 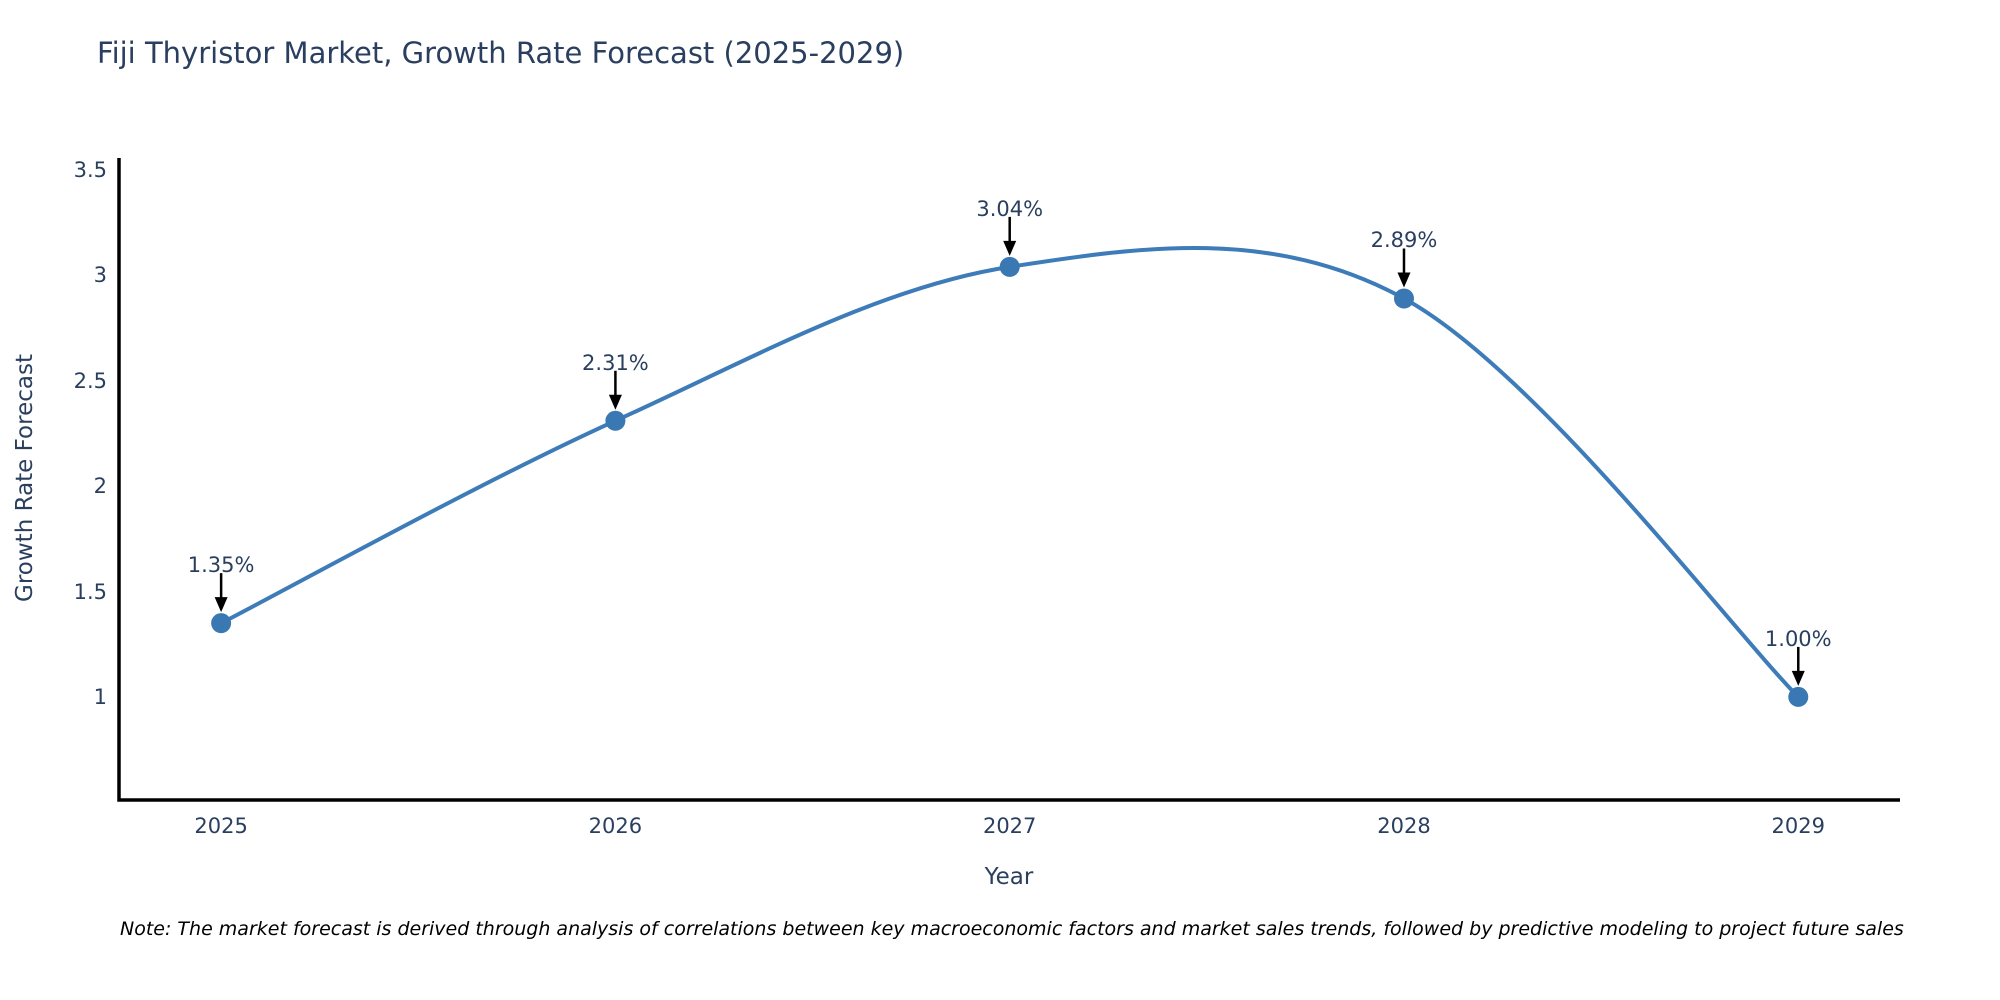 I want to click on x-tick-label: 2025, so click(x=221, y=826).